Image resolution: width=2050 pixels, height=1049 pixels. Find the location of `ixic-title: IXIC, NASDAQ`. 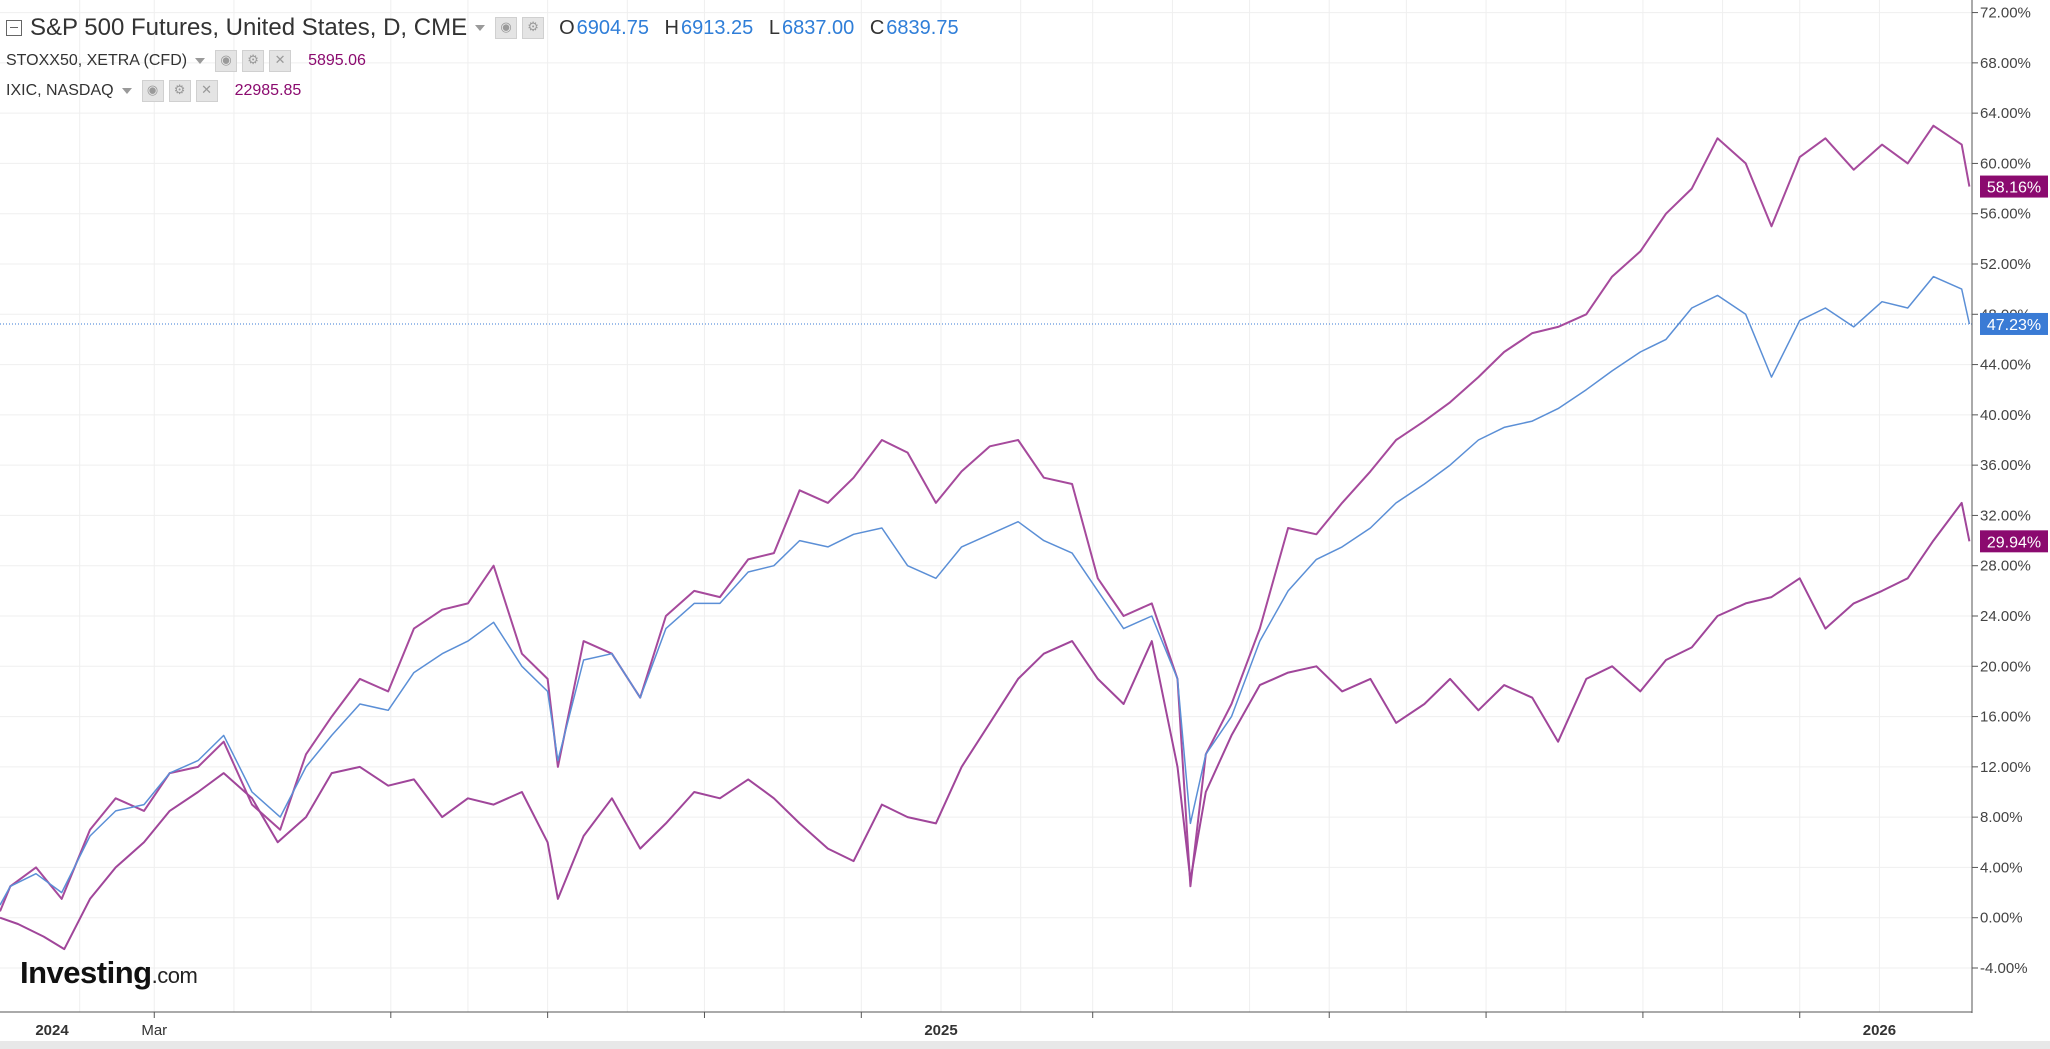

ixic-title: IXIC, NASDAQ is located at coordinates (60, 90).